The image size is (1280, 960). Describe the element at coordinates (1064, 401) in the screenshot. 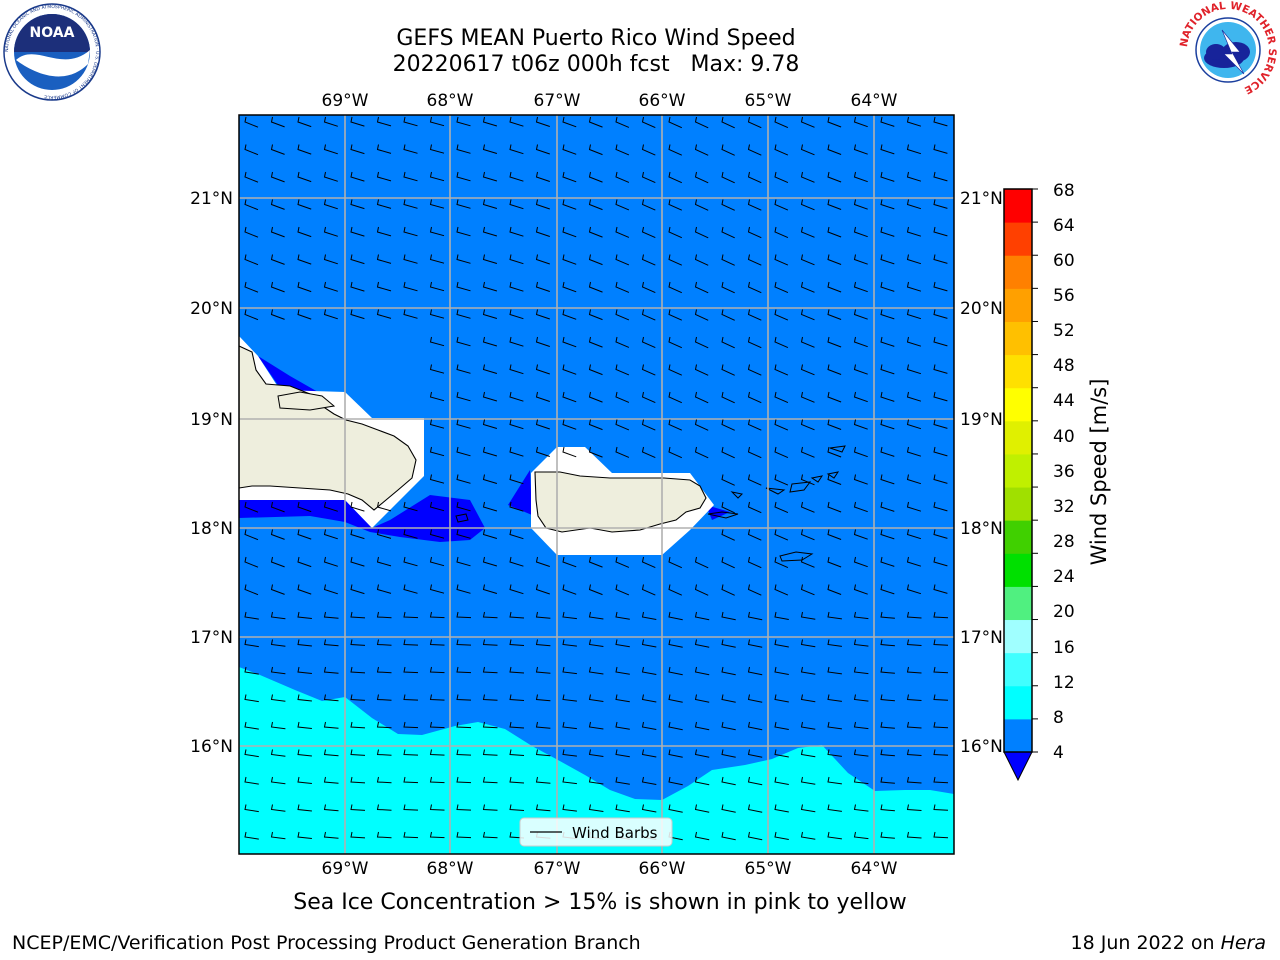

I see `colorbar-tick: 44` at that location.